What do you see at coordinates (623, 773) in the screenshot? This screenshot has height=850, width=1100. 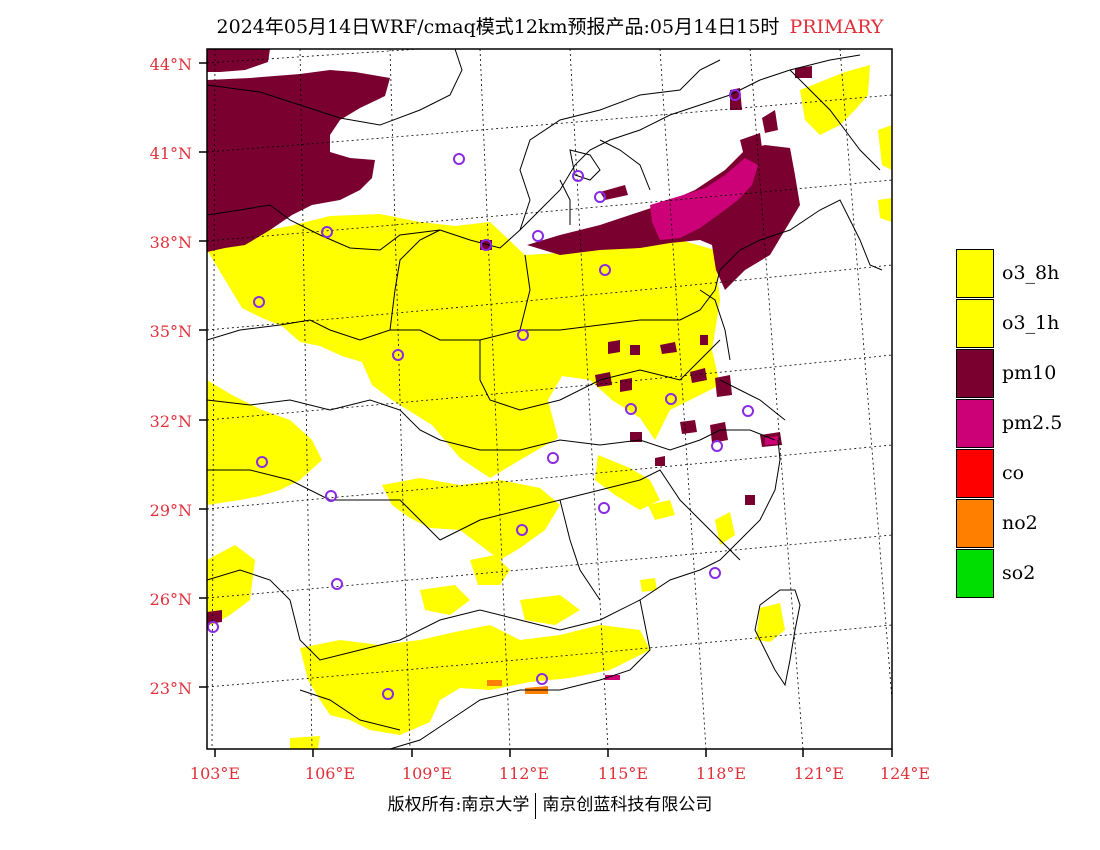 I see `lon-label: 115°E` at bounding box center [623, 773].